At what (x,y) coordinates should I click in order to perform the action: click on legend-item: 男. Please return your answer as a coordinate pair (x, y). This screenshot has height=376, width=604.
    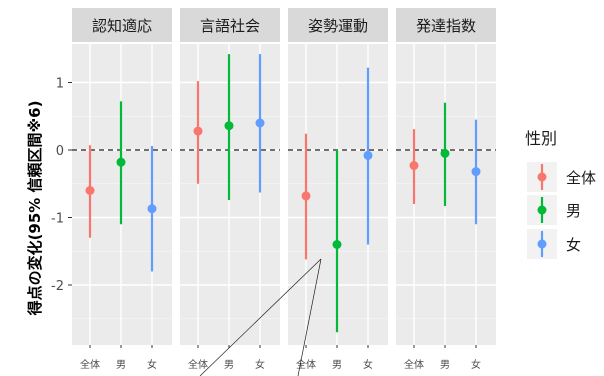
    Looking at the image, I should click on (554, 210).